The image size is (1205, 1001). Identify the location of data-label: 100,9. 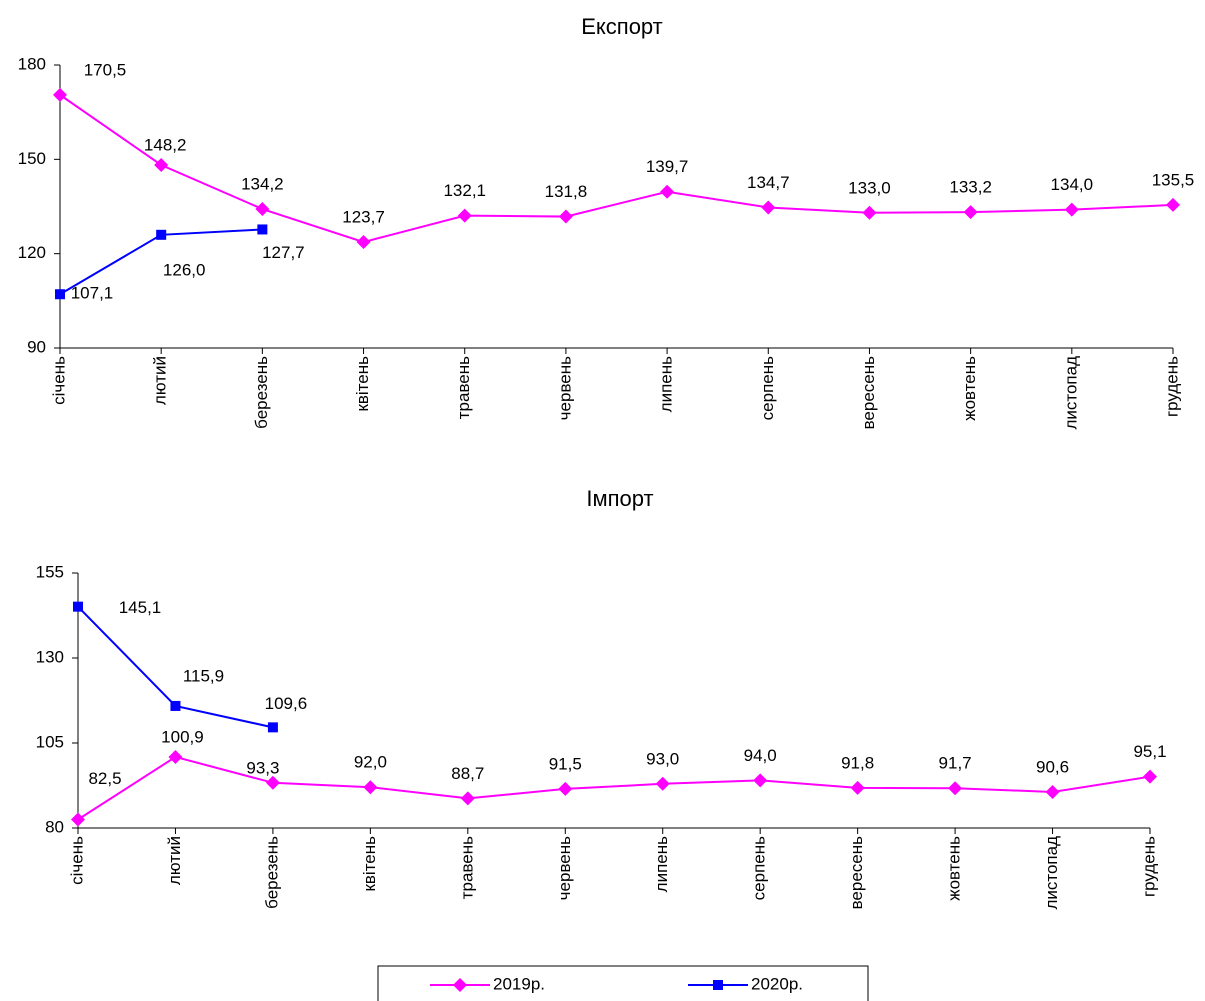
(182, 736).